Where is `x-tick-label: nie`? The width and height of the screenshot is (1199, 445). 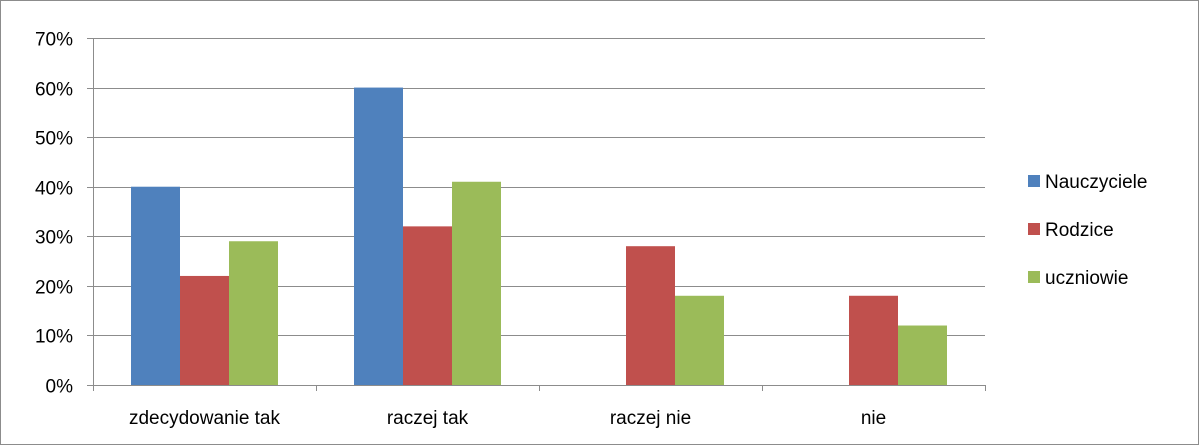
x-tick-label: nie is located at coordinates (873, 418).